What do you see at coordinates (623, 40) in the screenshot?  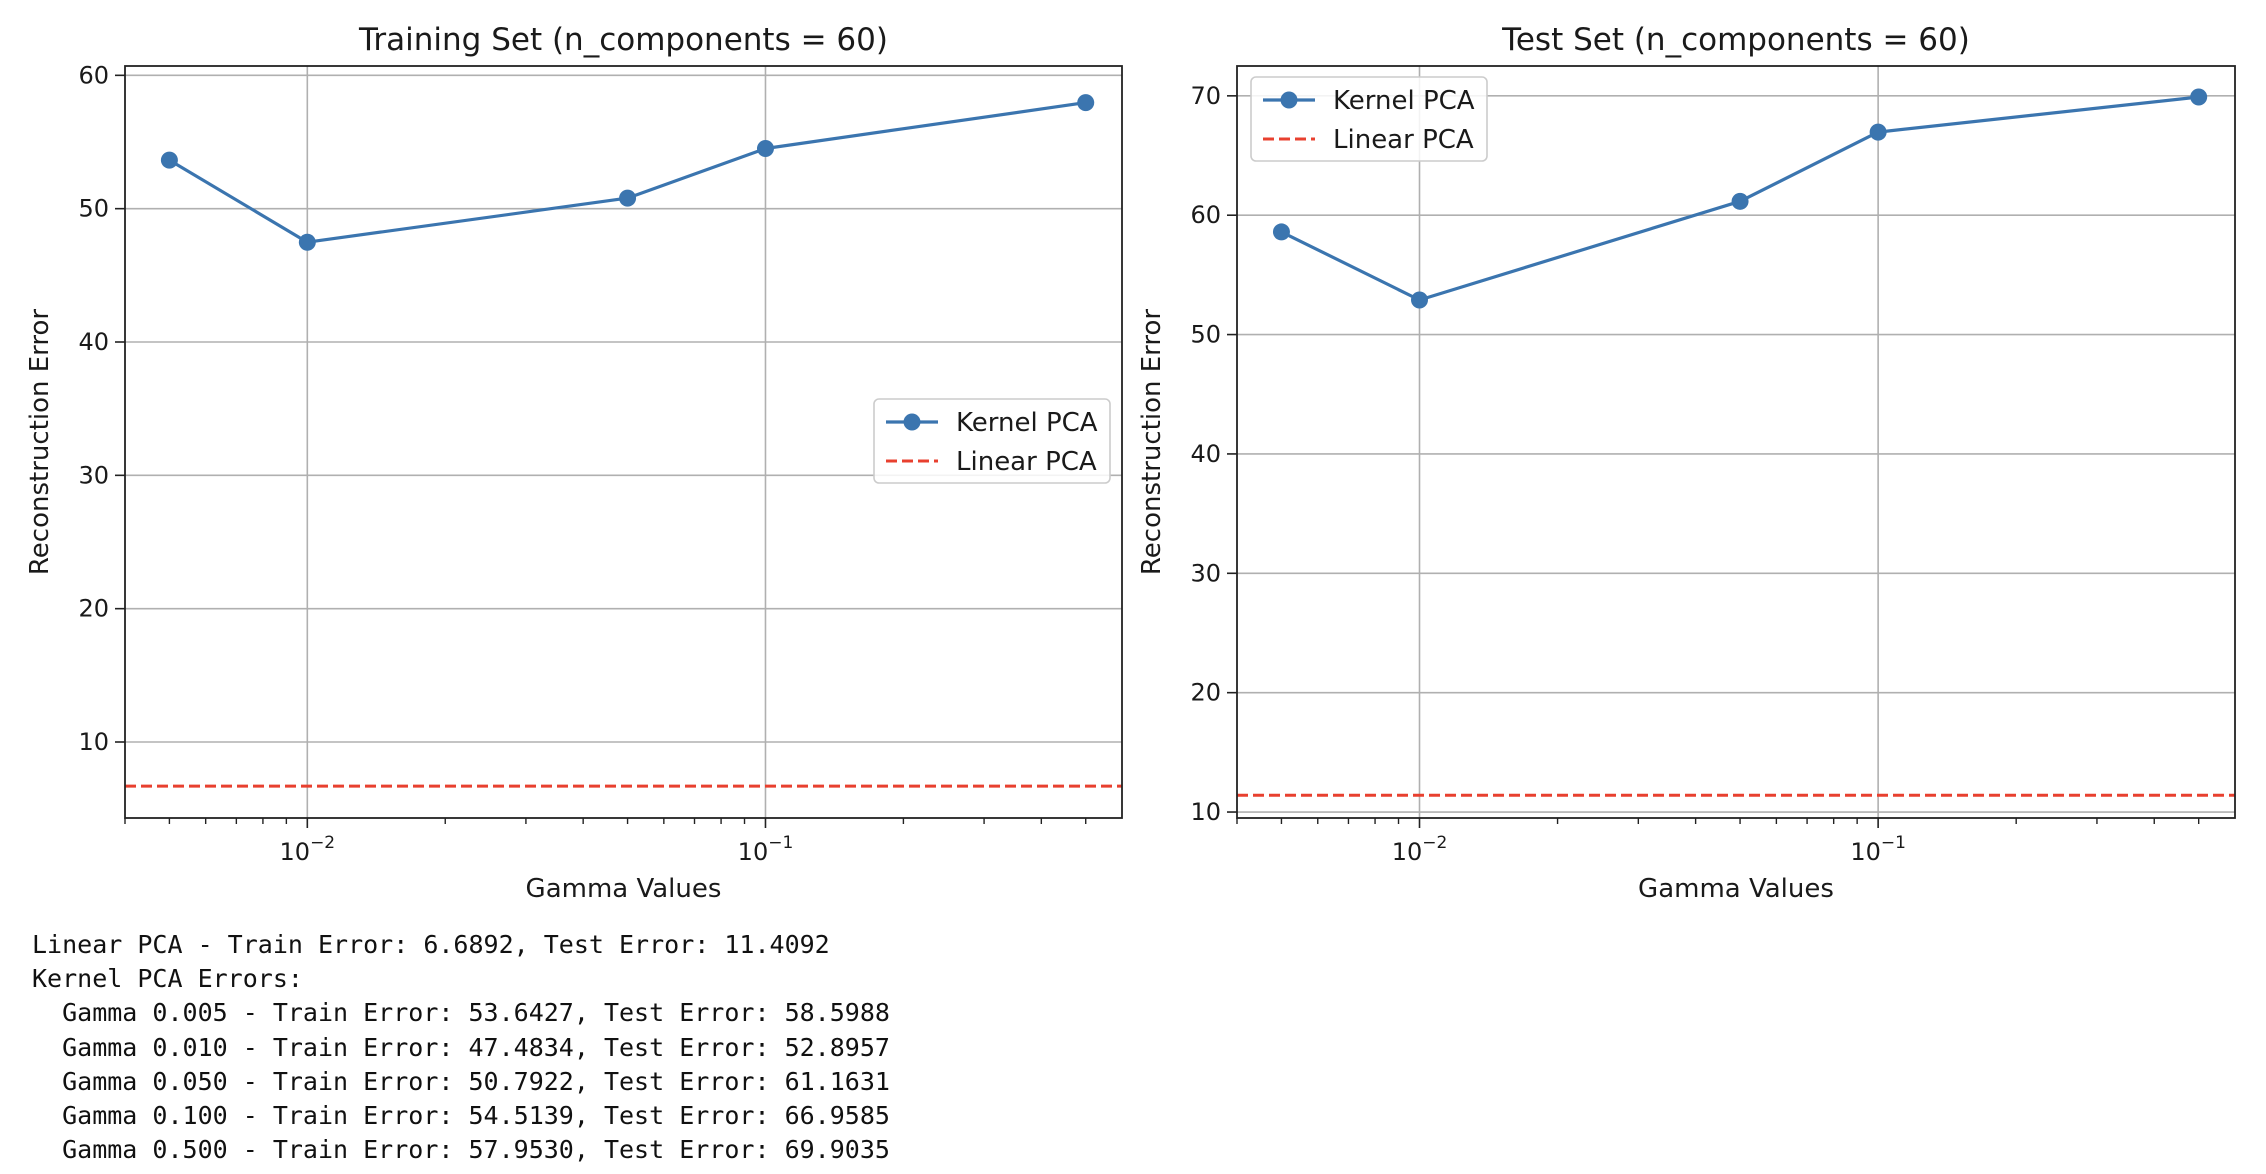 I see `chart-title: Training Set (n_components = 60)` at bounding box center [623, 40].